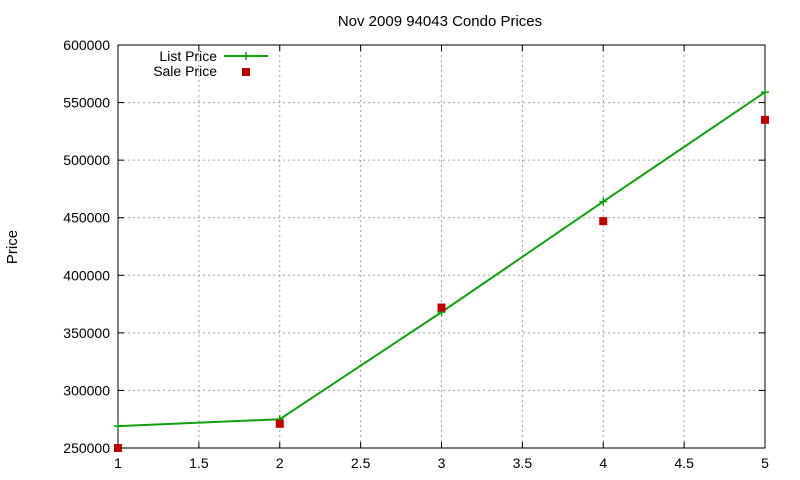 The image size is (800, 480). I want to click on legend: List Price Sale Price, so click(210, 63).